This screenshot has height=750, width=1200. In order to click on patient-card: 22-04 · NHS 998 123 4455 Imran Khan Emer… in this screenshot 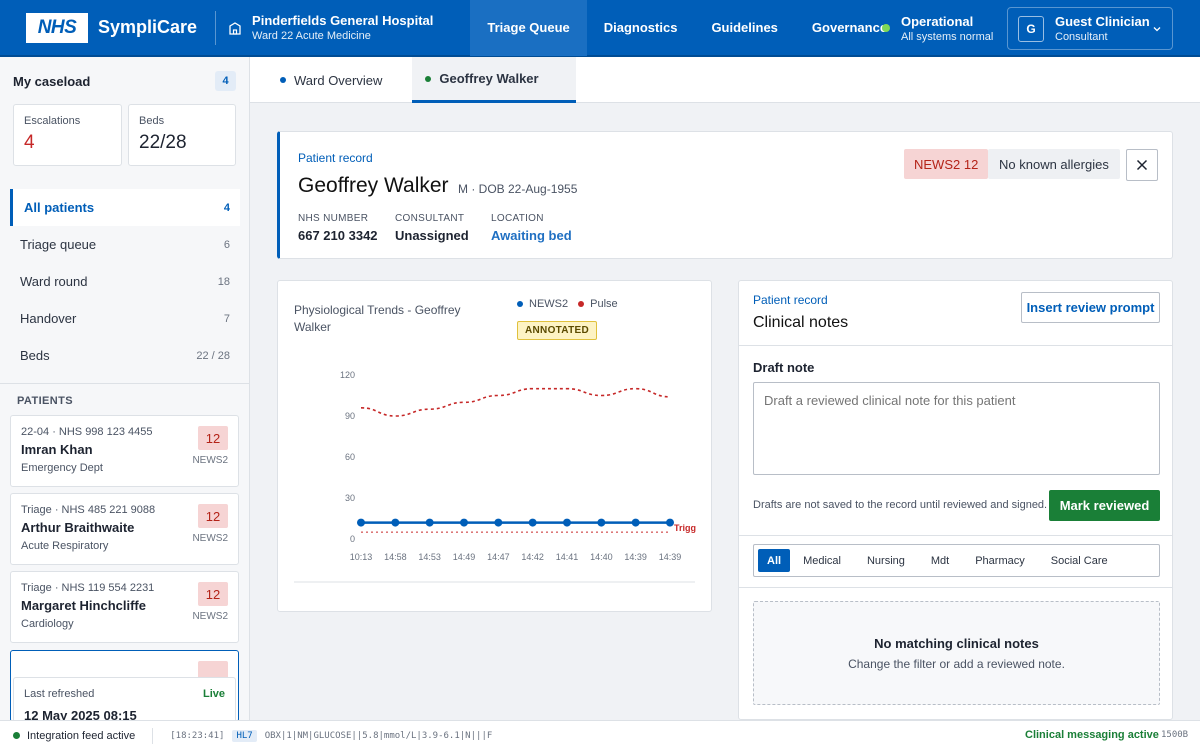, I will do `click(124, 451)`.